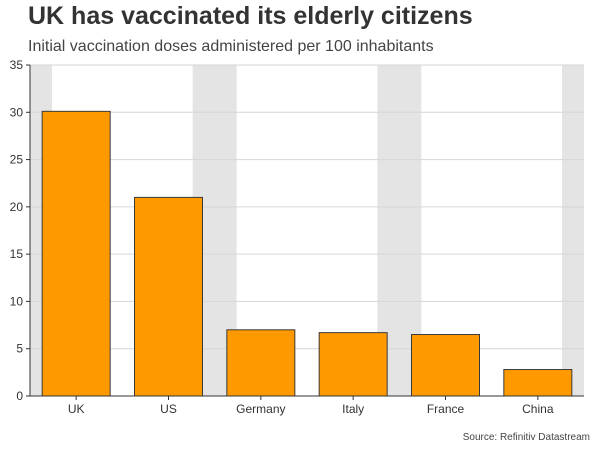  Describe the element at coordinates (261, 363) in the screenshot. I see `bar-germany` at that location.